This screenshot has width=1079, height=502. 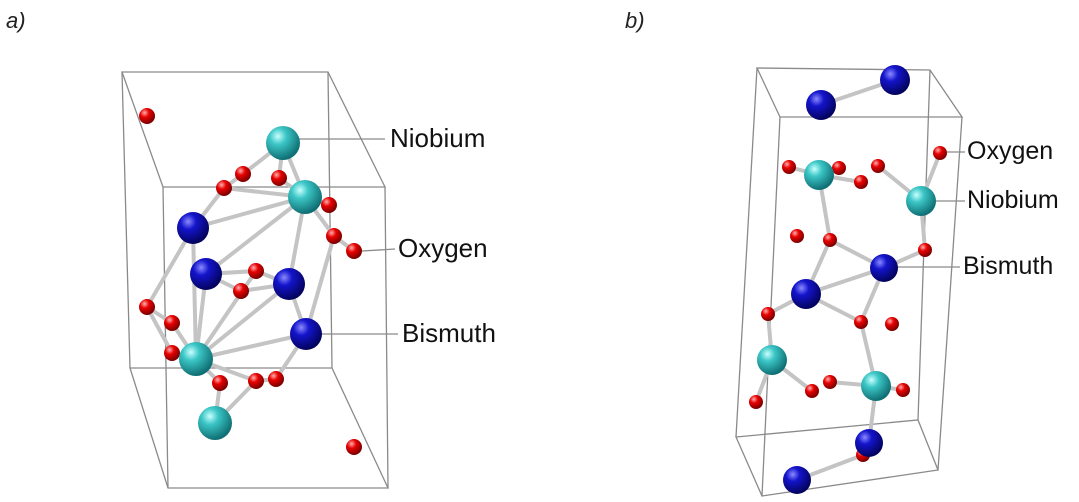 I want to click on panel-b-bismuth-atoms, so click(x=846, y=279).